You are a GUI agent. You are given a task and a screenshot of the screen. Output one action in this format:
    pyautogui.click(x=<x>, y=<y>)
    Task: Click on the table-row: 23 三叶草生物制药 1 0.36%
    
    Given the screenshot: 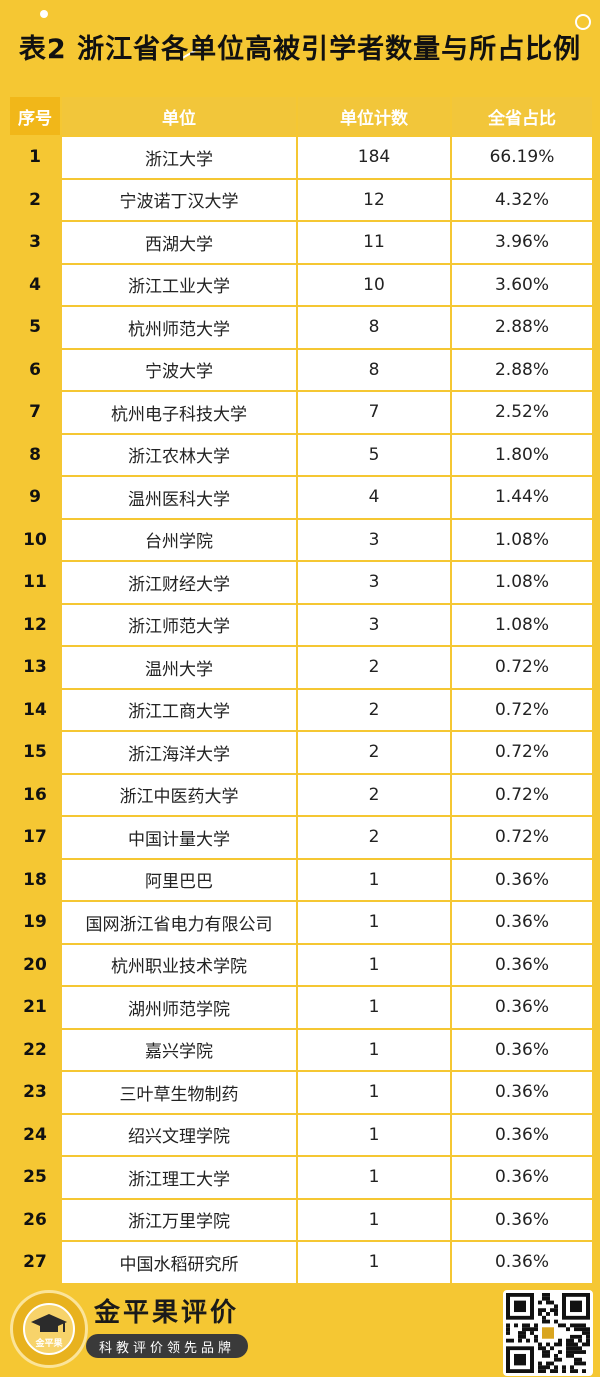 What is the action you would take?
    pyautogui.click(x=301, y=1092)
    